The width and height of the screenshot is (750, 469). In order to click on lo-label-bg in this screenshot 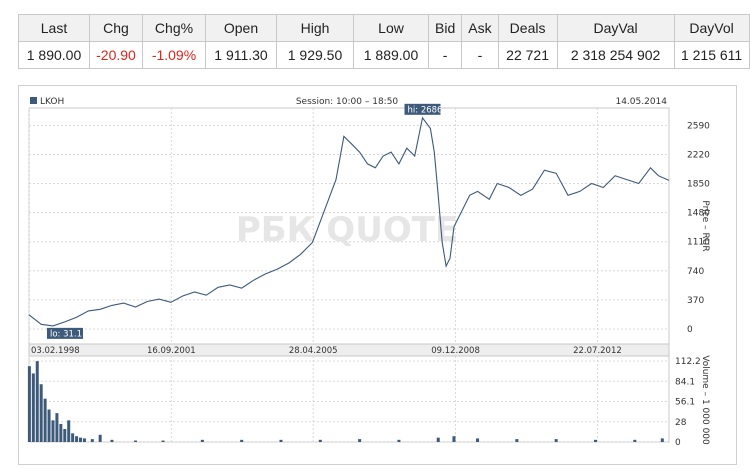, I will do `click(64, 333)`.